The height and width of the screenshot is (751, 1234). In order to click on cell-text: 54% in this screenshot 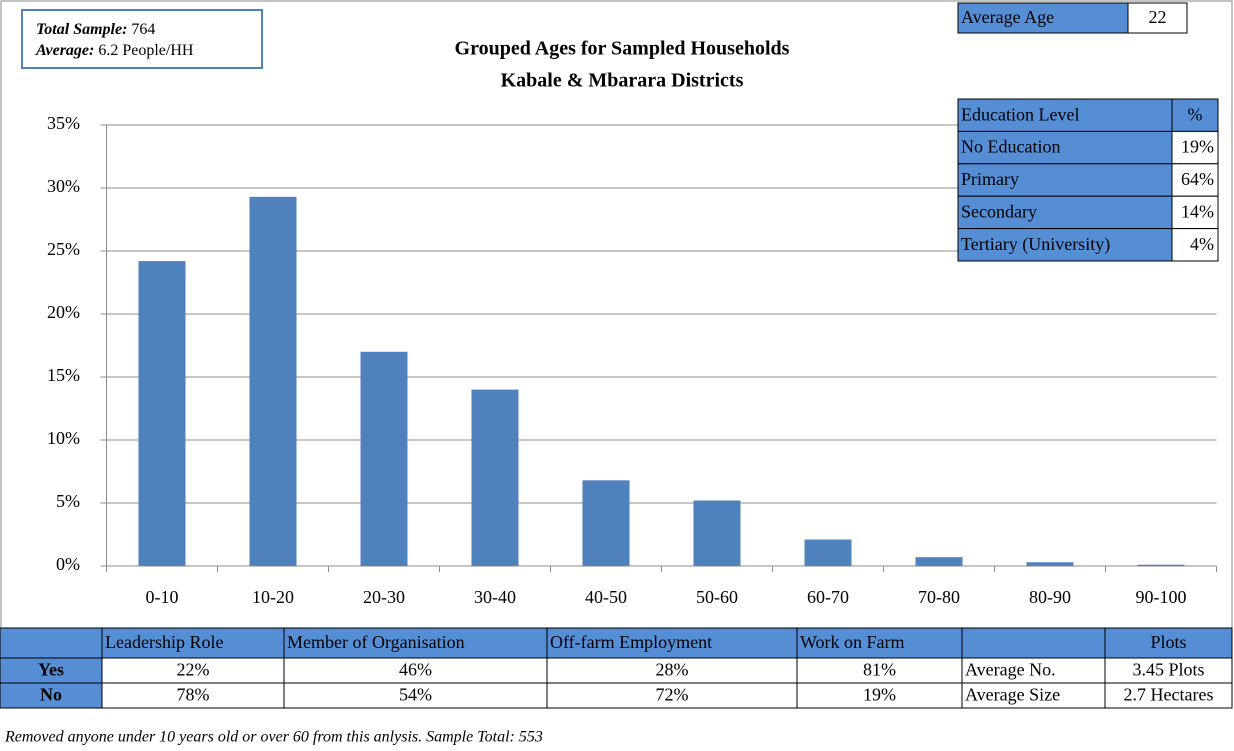, I will do `click(415, 695)`.